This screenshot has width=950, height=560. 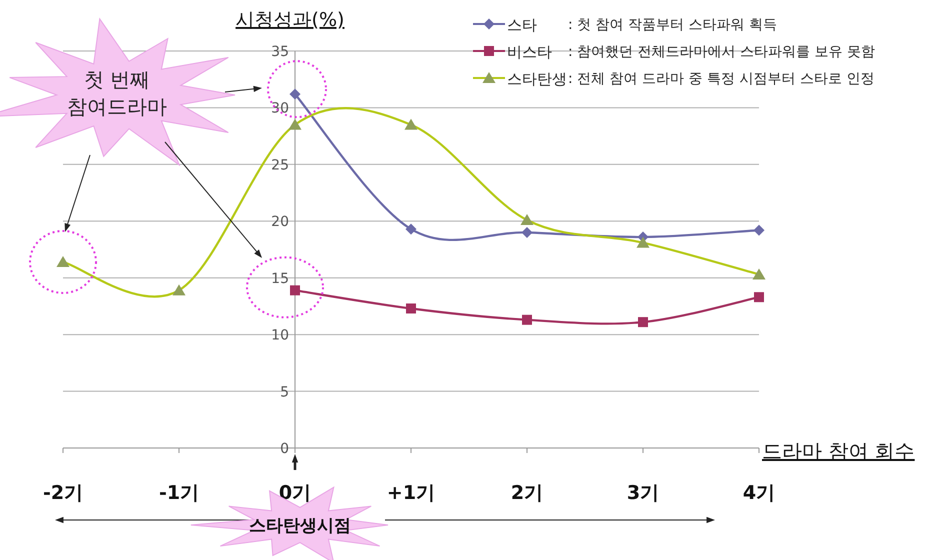 What do you see at coordinates (280, 52) in the screenshot?
I see `y-tick-label: 35` at bounding box center [280, 52].